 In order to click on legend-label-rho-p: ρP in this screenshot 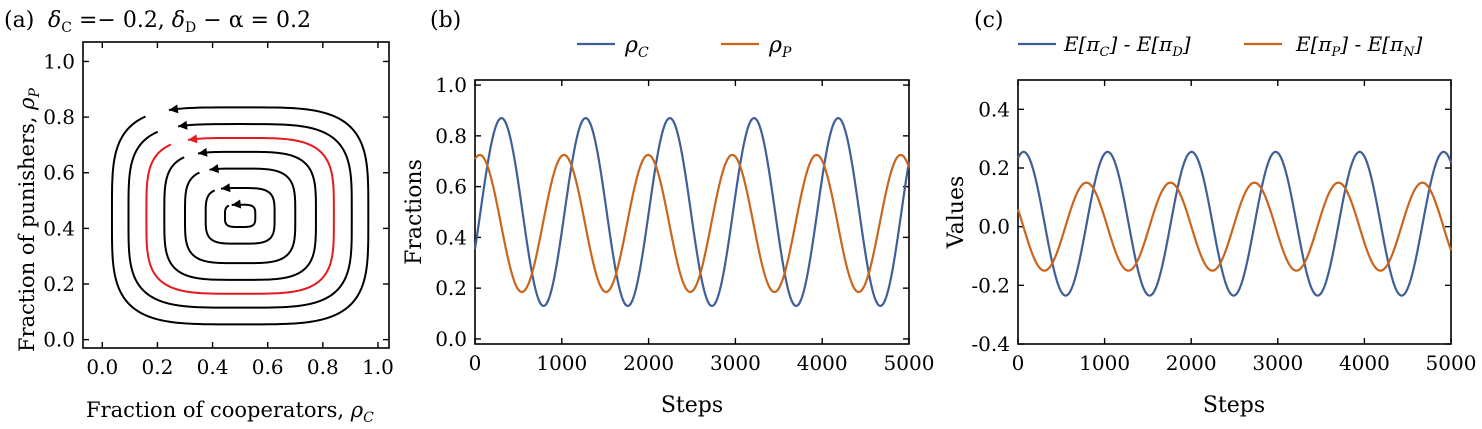, I will do `click(780, 47)`.